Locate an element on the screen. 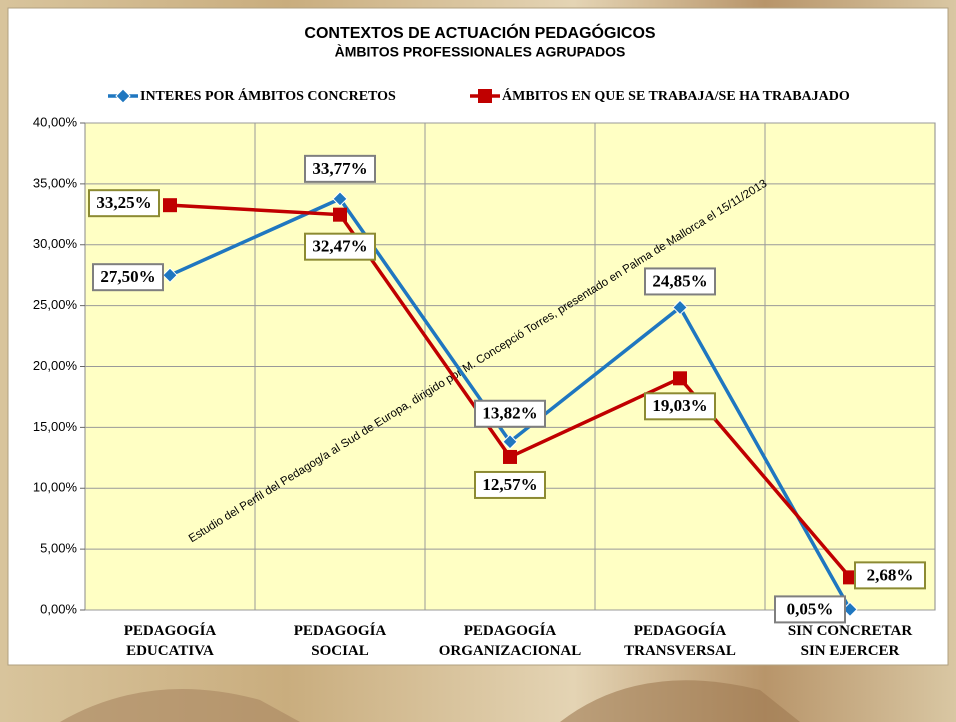  data-label: 19,03% is located at coordinates (679, 405).